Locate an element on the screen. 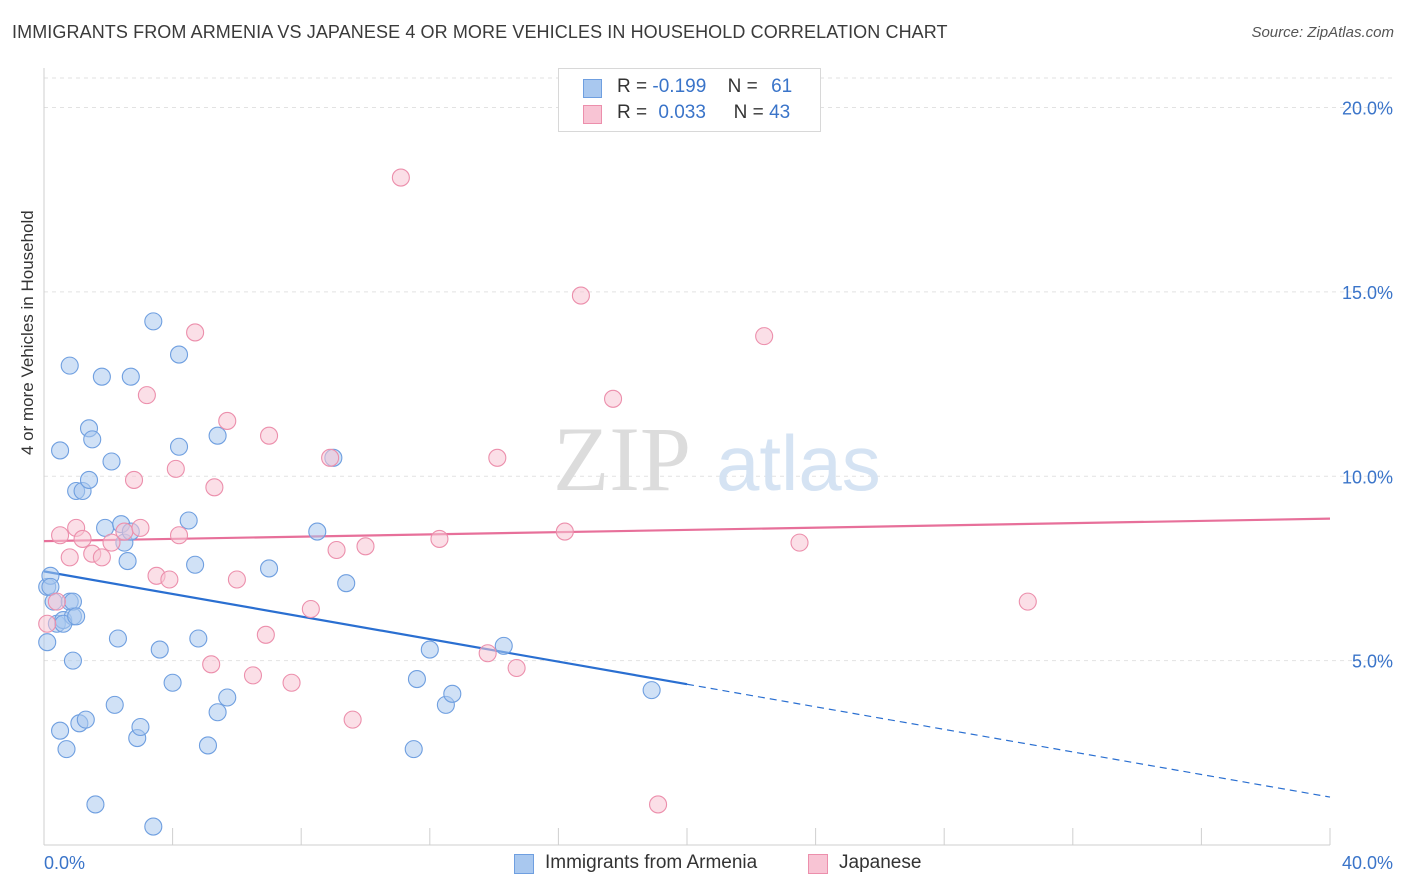 The image size is (1406, 892). y-tick-label-1: 10.0% is located at coordinates (1367, 477).